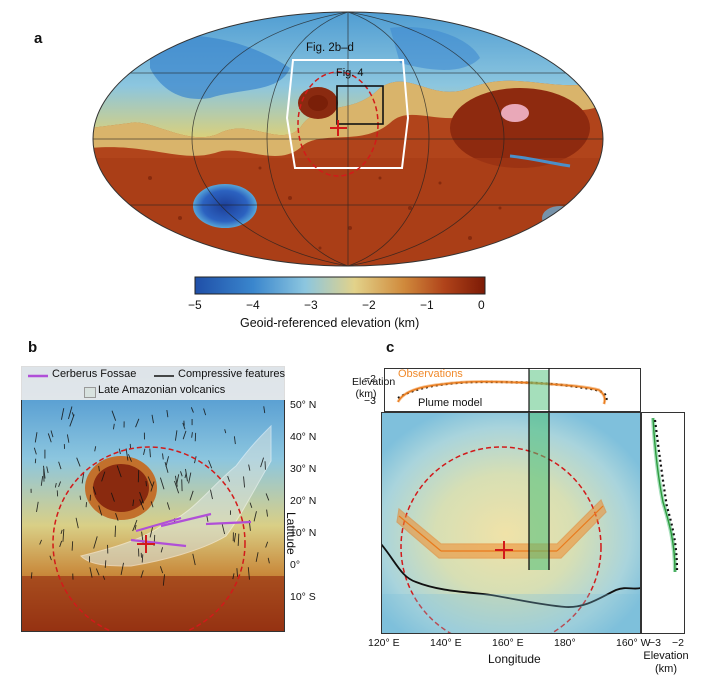  What do you see at coordinates (565, 643) in the screenshot?
I see `longitude-tick: 180°` at bounding box center [565, 643].